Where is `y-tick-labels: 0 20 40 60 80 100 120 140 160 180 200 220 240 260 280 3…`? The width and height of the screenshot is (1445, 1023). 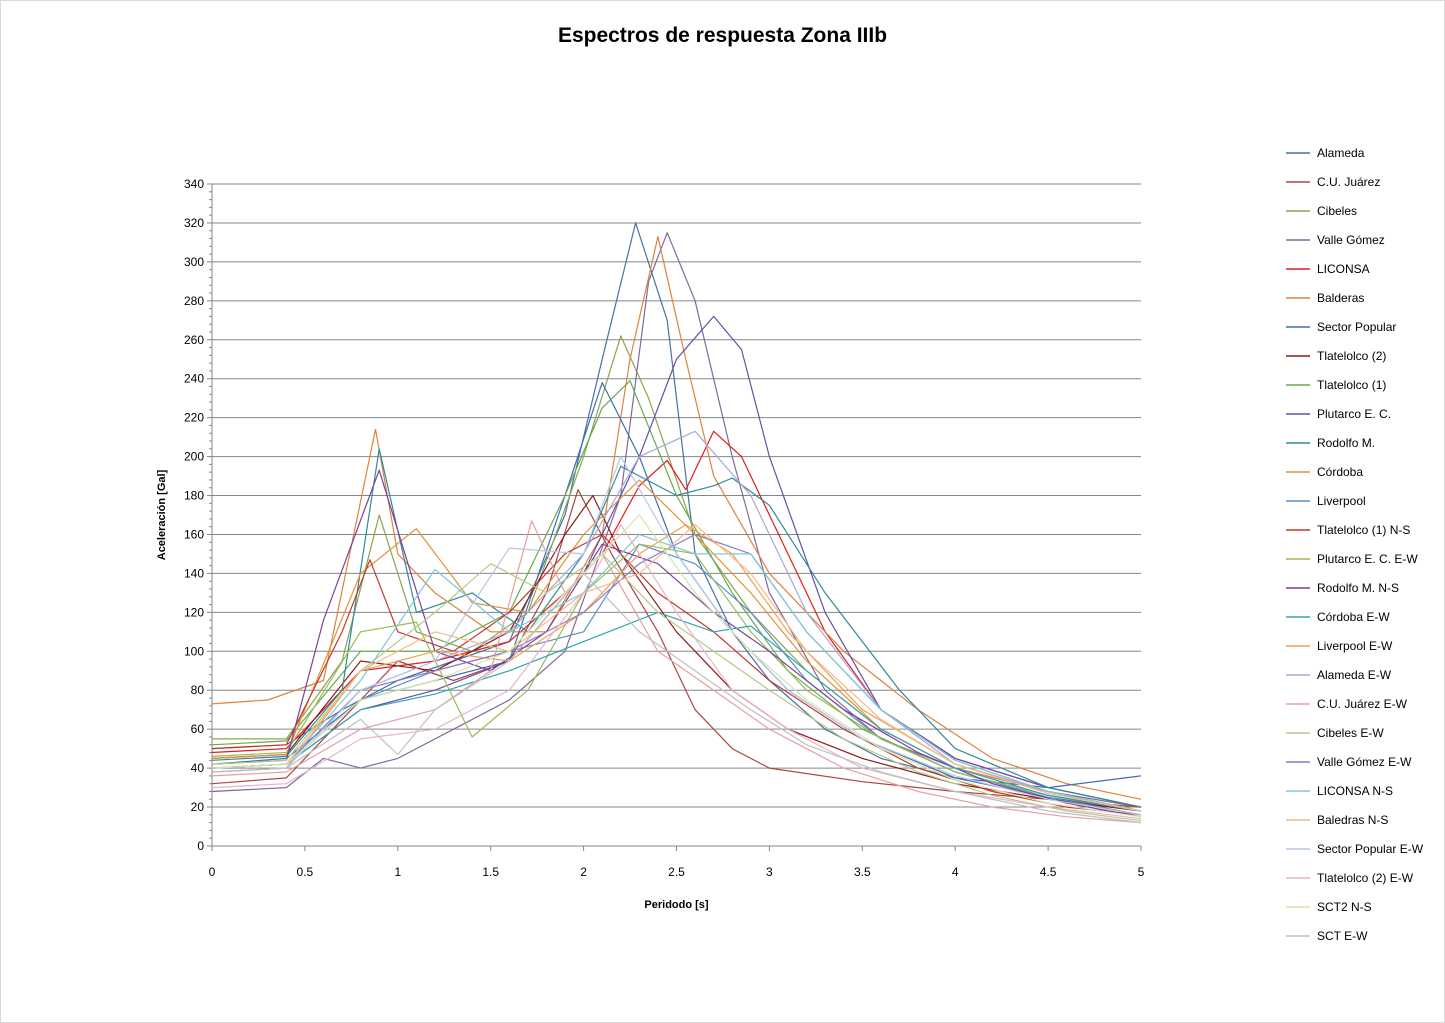 y-tick-labels: 0 20 40 60 80 100 120 140 160 180 200 220 240 260 280 3… is located at coordinates (194, 515).